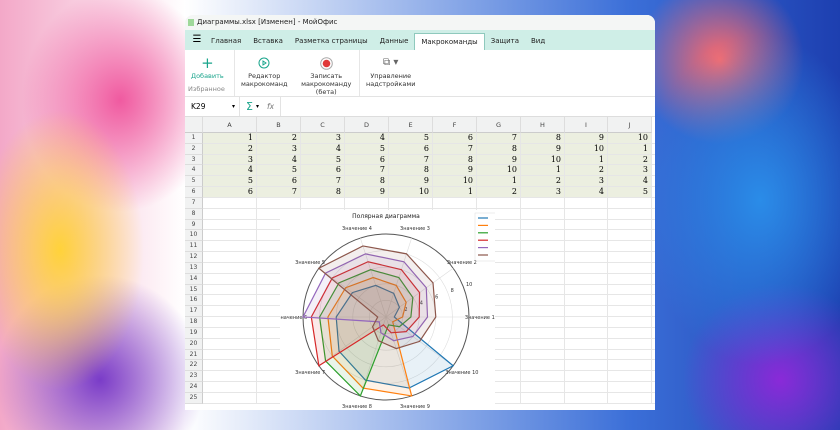 This screenshot has height=430, width=840. I want to click on row-header: 9, so click(194, 225).